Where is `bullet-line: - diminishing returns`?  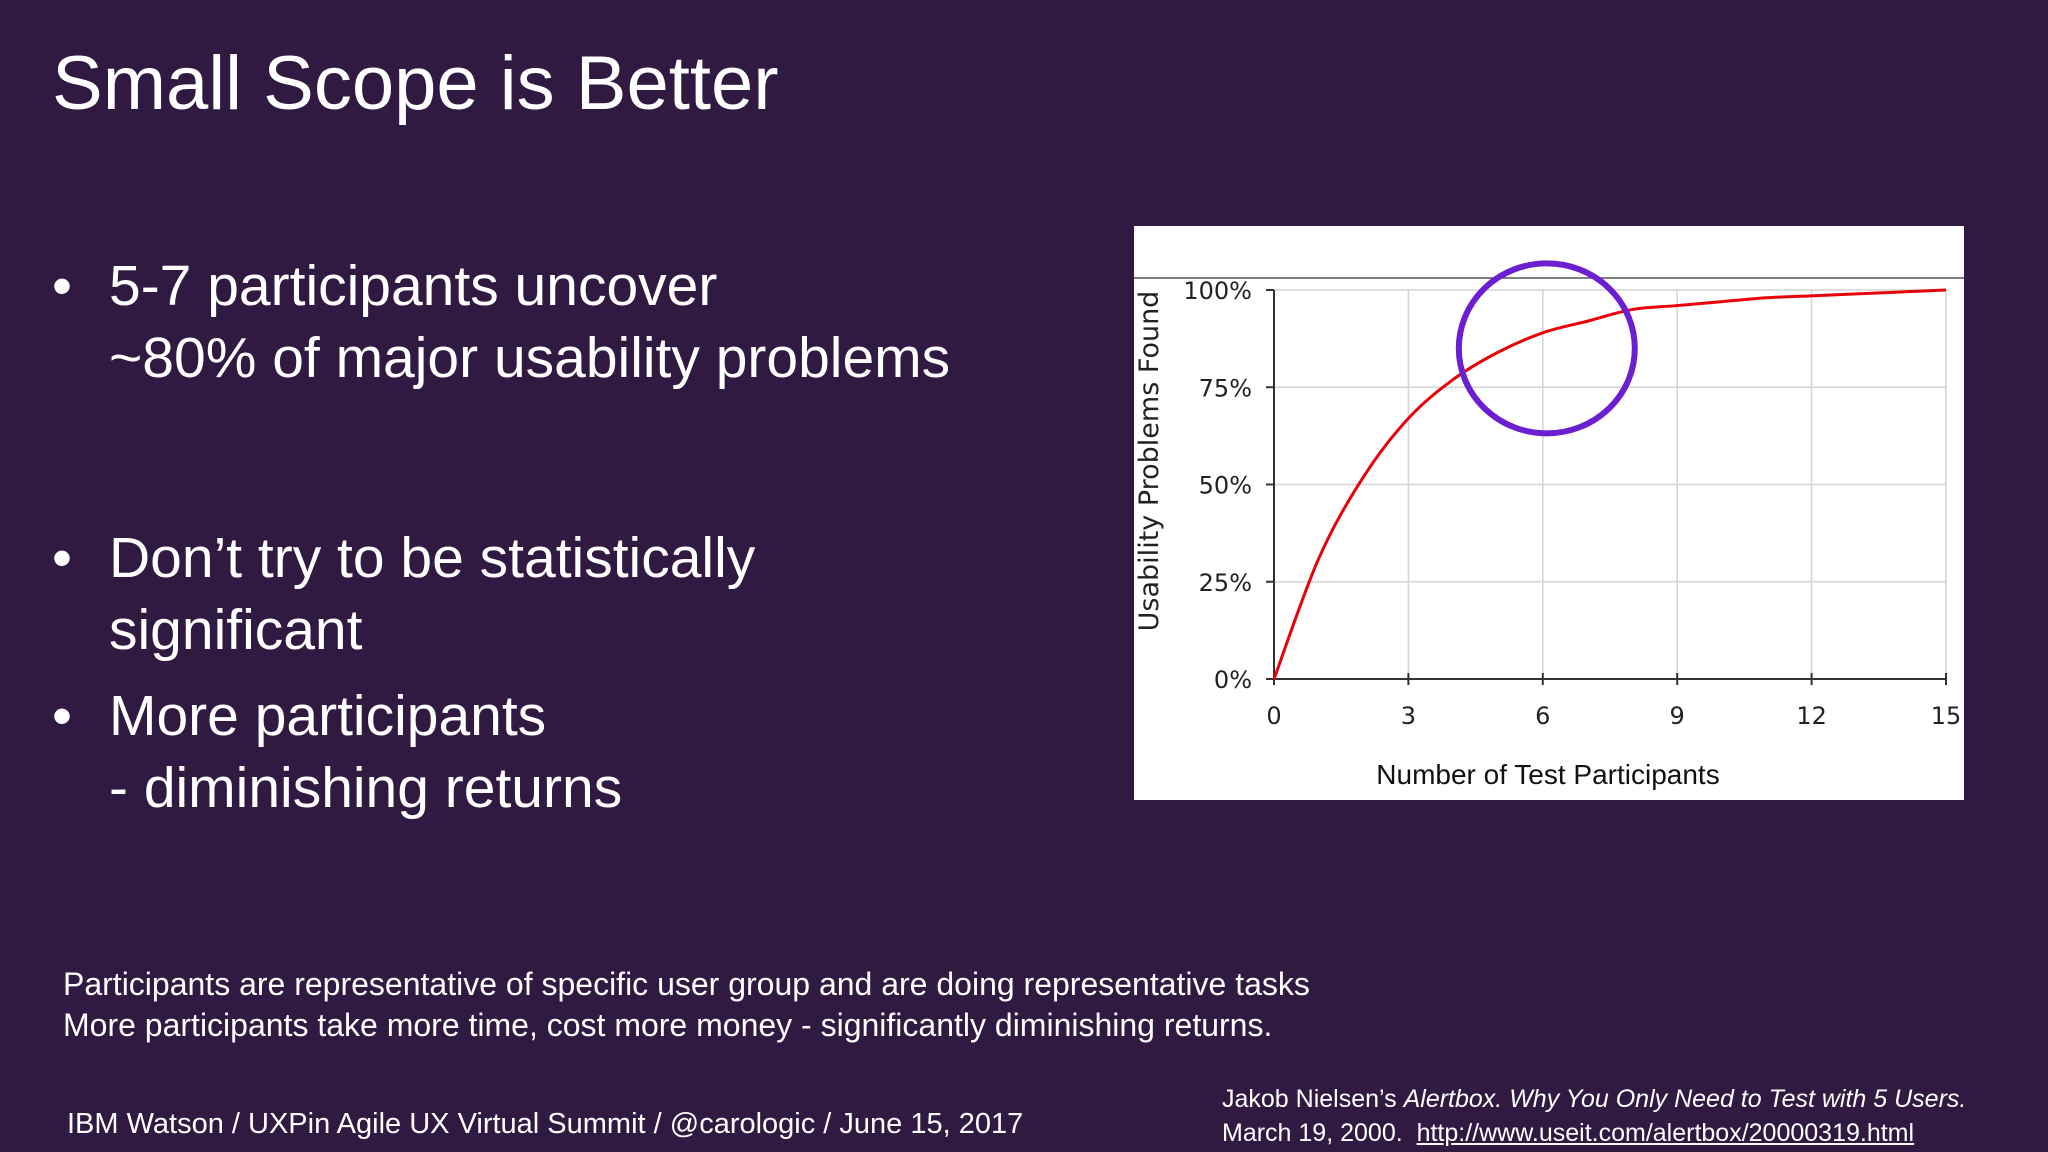 bullet-line: - diminishing returns is located at coordinates (366, 788).